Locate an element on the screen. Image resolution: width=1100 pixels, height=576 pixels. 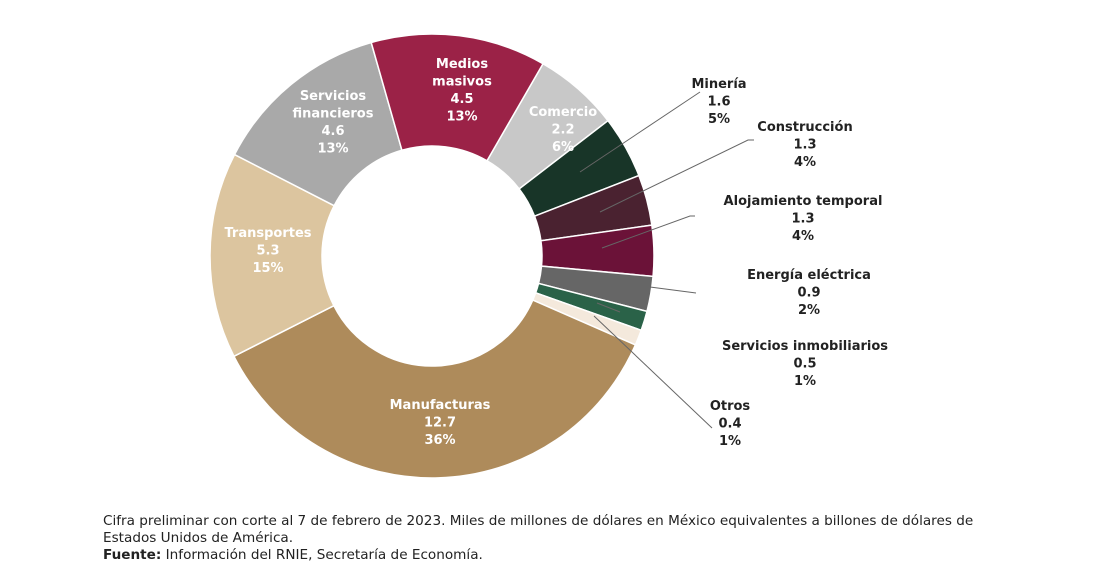
label-financieros-line1: financieros is located at coordinates (333, 114).